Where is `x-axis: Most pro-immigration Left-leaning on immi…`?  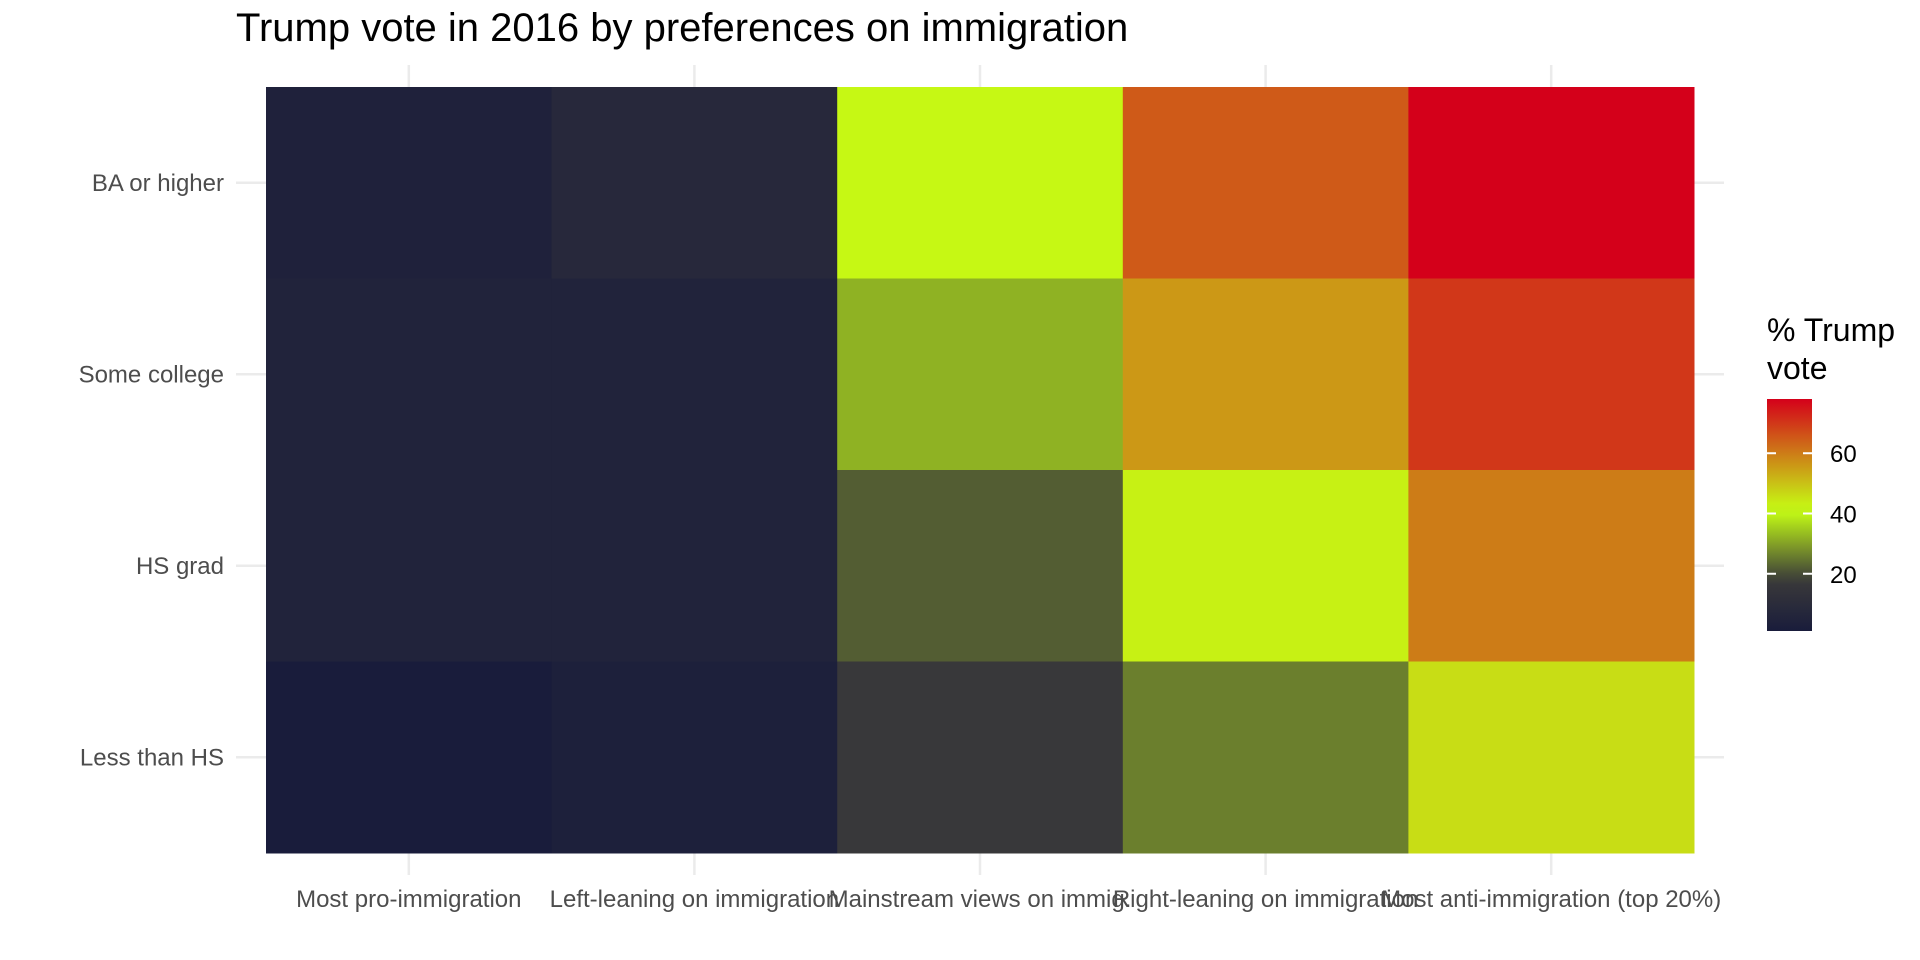 x-axis: Most pro-immigration Left-leaning on immi… is located at coordinates (1008, 899).